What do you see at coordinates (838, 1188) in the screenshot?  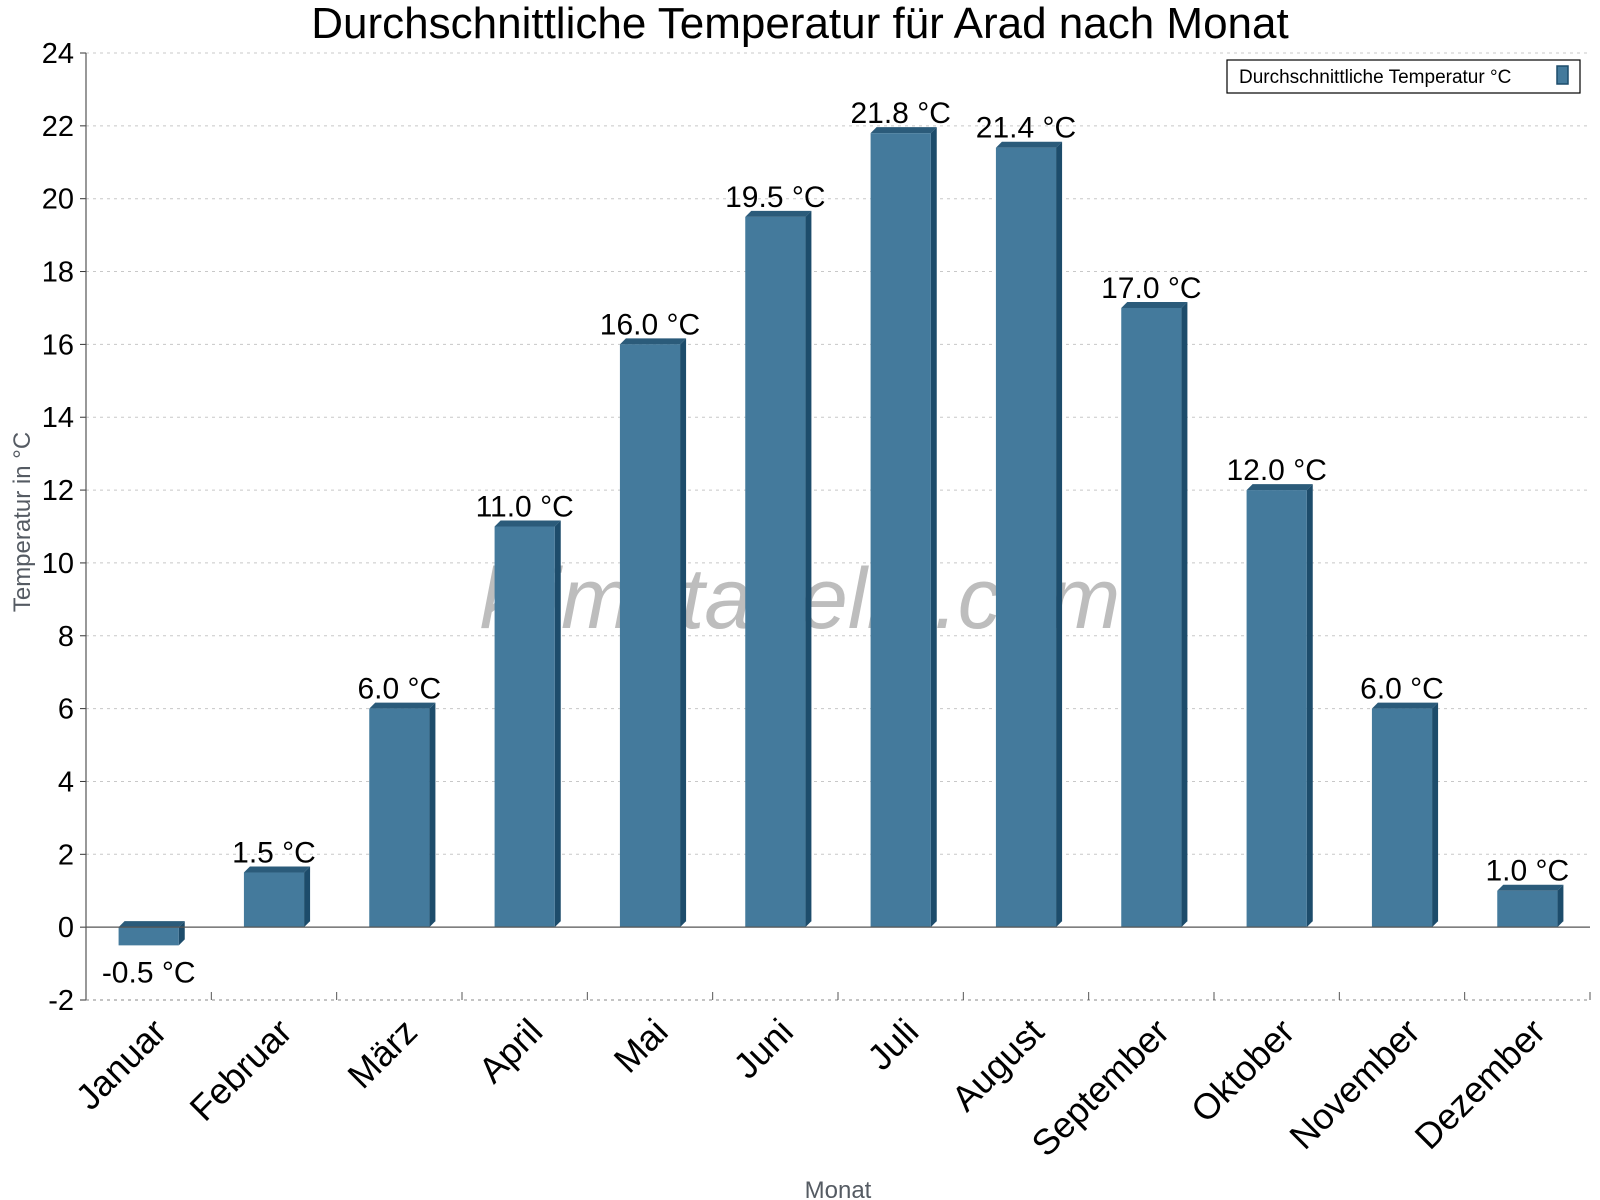 I see `x-axis-title: Monat` at bounding box center [838, 1188].